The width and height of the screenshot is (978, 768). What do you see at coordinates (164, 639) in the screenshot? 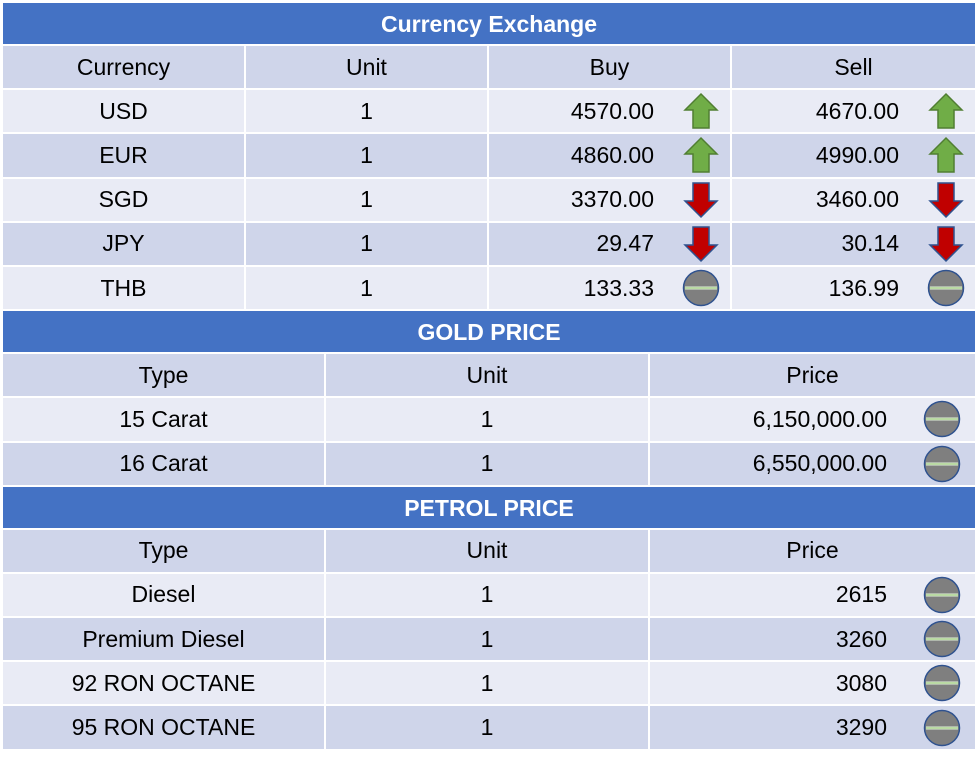
I see `type-cell: Premium Diesel` at bounding box center [164, 639].